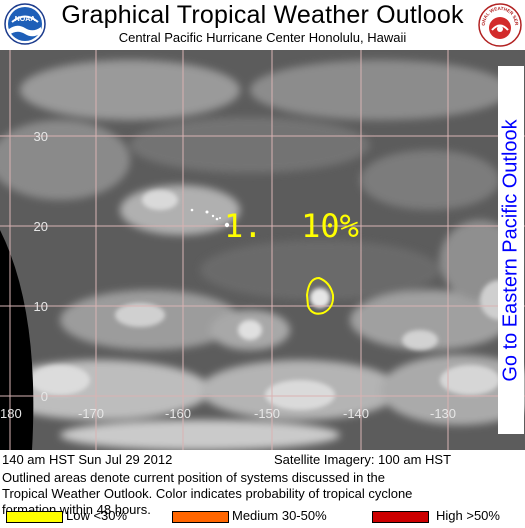  I want to click on outlook-label: 1. 10%, so click(291, 226).